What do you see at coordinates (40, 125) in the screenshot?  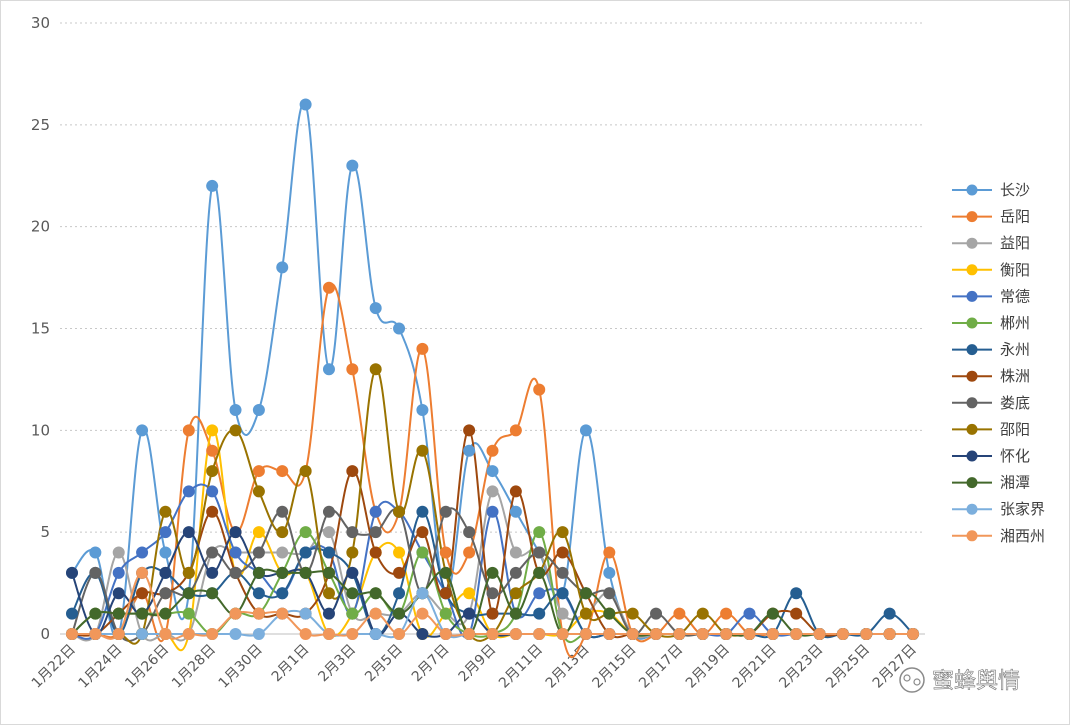 I see `y-tick-label: 25` at bounding box center [40, 125].